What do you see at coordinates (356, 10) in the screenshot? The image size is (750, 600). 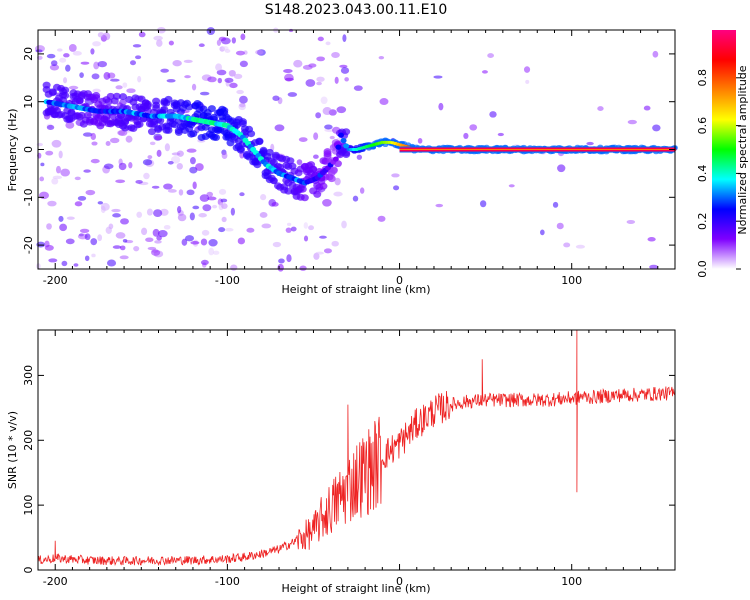 I see `figure-title: S148.2023.043.00.11.E10` at bounding box center [356, 10].